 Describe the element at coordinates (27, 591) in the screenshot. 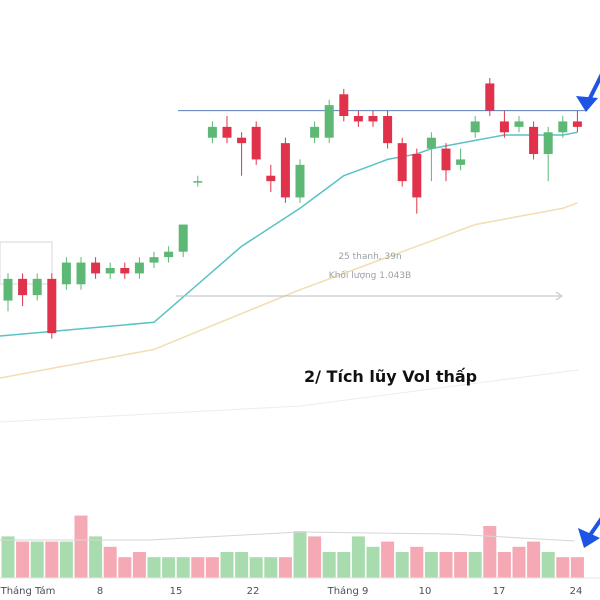

I see `x-tick-label: Tháng Tám` at that location.